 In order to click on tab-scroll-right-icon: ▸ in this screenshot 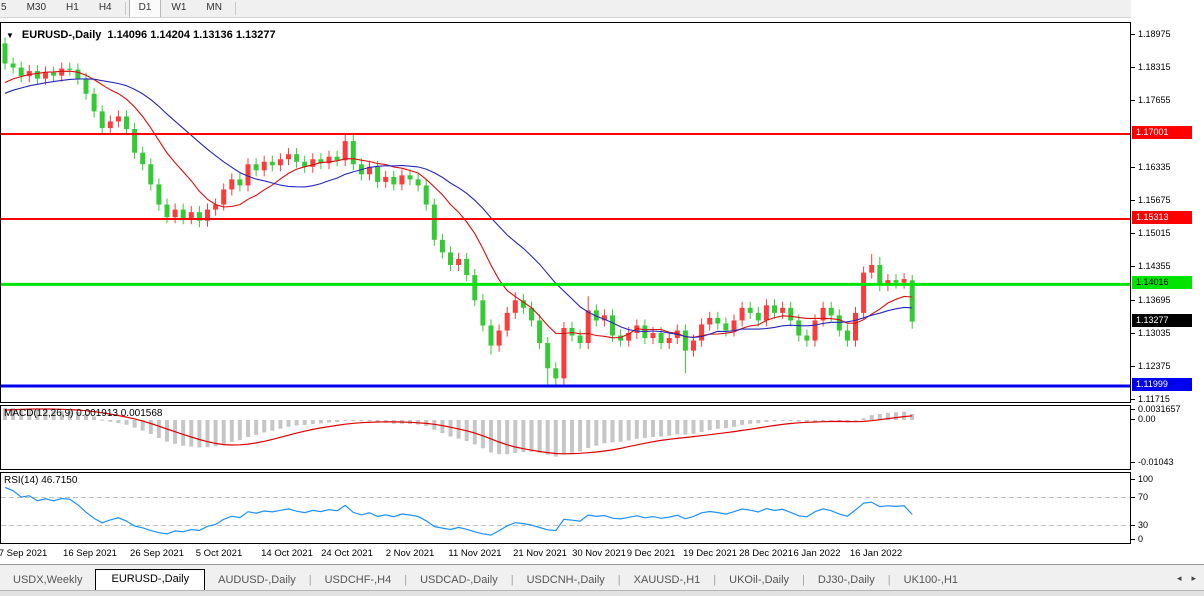, I will do `click(1193, 577)`.